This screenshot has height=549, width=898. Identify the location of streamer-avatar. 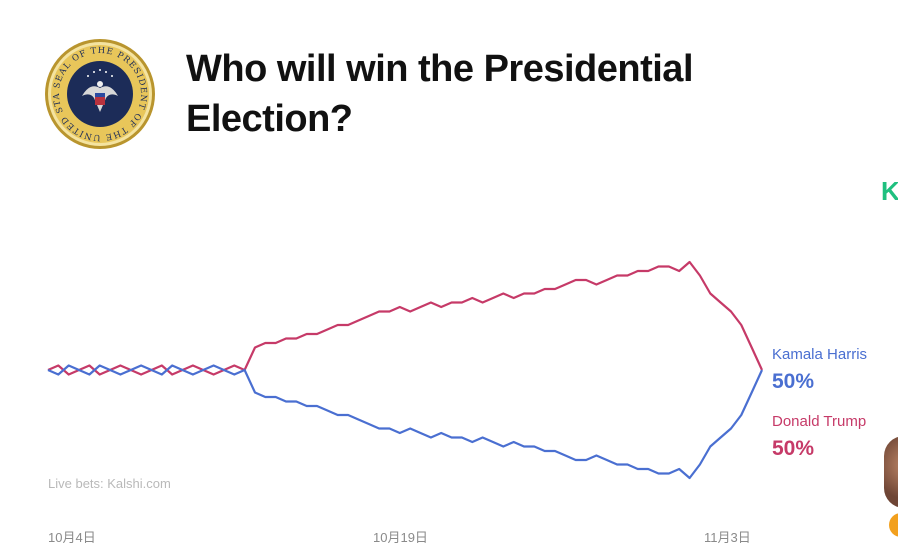
(891, 472).